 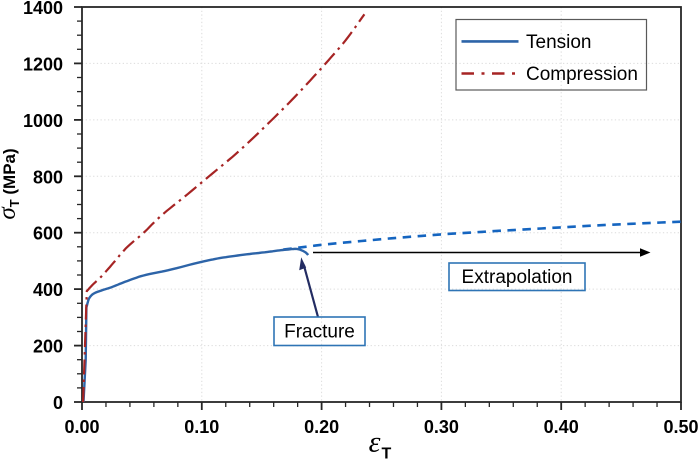 What do you see at coordinates (561, 427) in the screenshot?
I see `svg-text: 0.40` at bounding box center [561, 427].